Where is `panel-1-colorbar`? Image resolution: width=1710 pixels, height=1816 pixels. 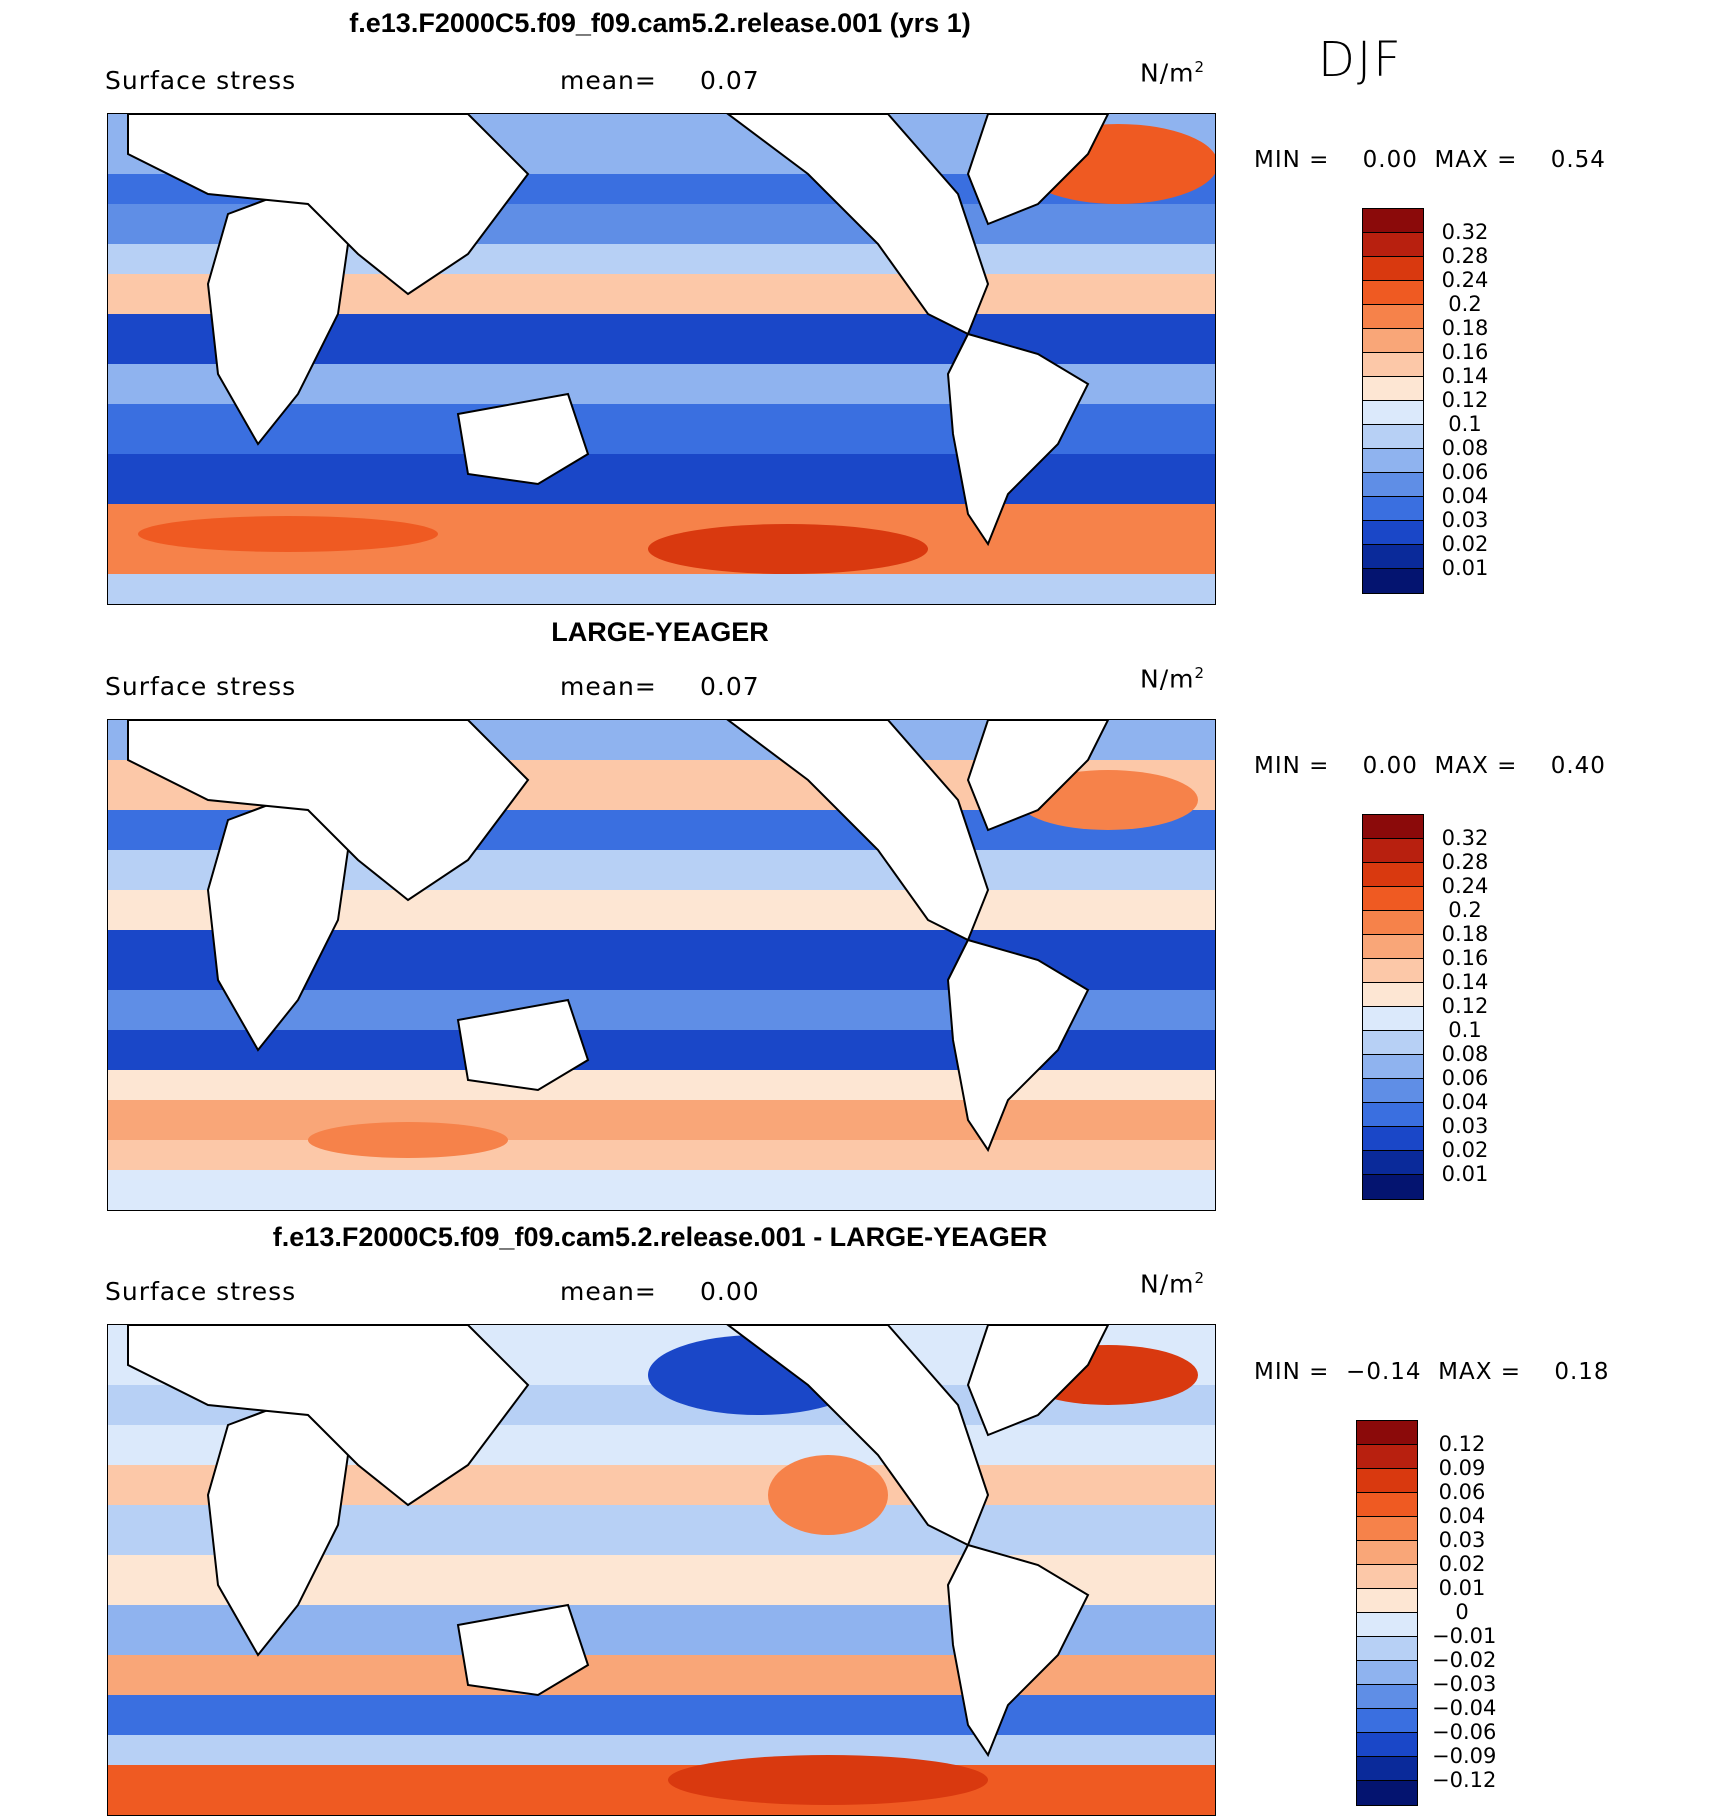 panel-1-colorbar is located at coordinates (1393, 401).